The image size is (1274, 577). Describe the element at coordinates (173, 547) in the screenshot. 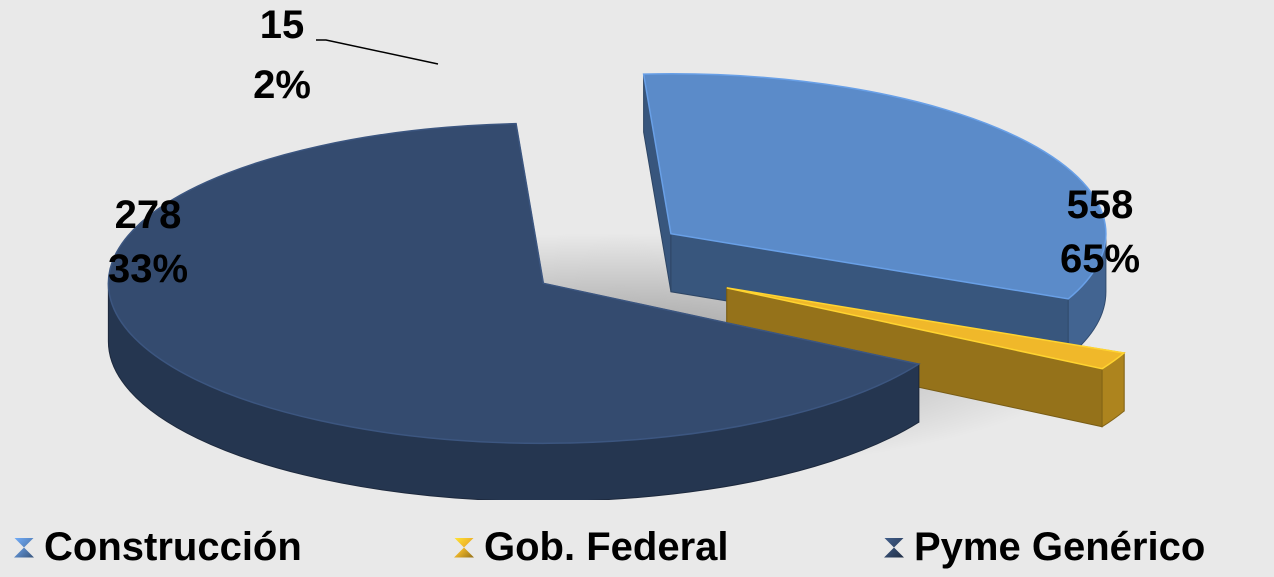

I see `legend-label-construccion: Construcción` at that location.